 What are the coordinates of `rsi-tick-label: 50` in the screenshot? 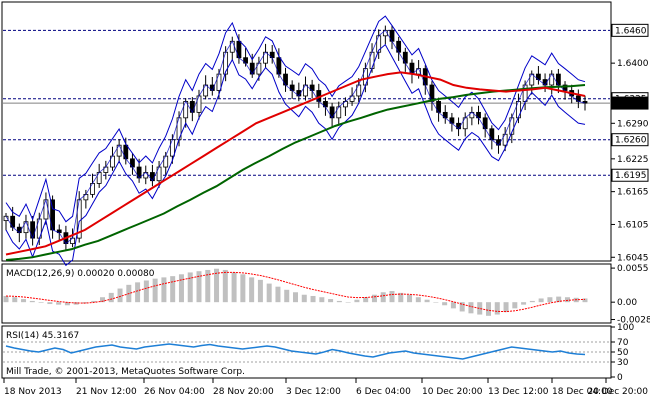 It's located at (623, 353).